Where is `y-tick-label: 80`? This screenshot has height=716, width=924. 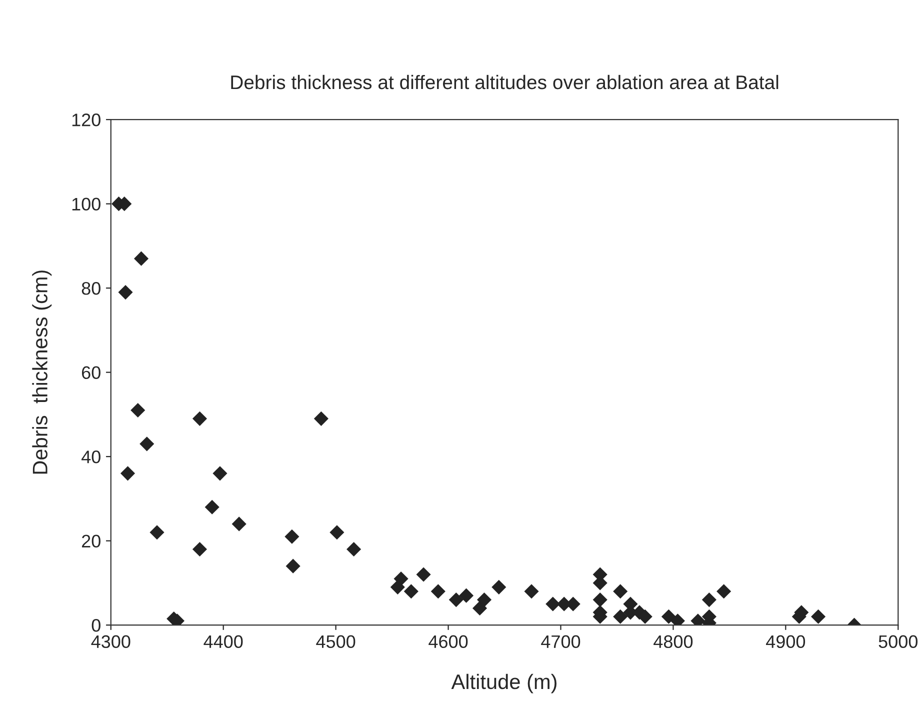 y-tick-label: 80 is located at coordinates (91, 288).